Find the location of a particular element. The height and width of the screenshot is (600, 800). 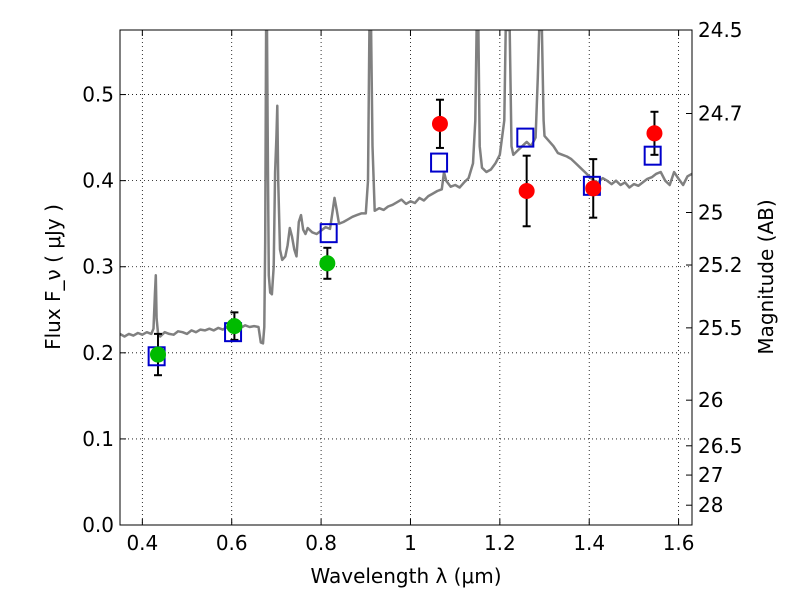

right-tick-label: 24.7 is located at coordinates (720, 114).